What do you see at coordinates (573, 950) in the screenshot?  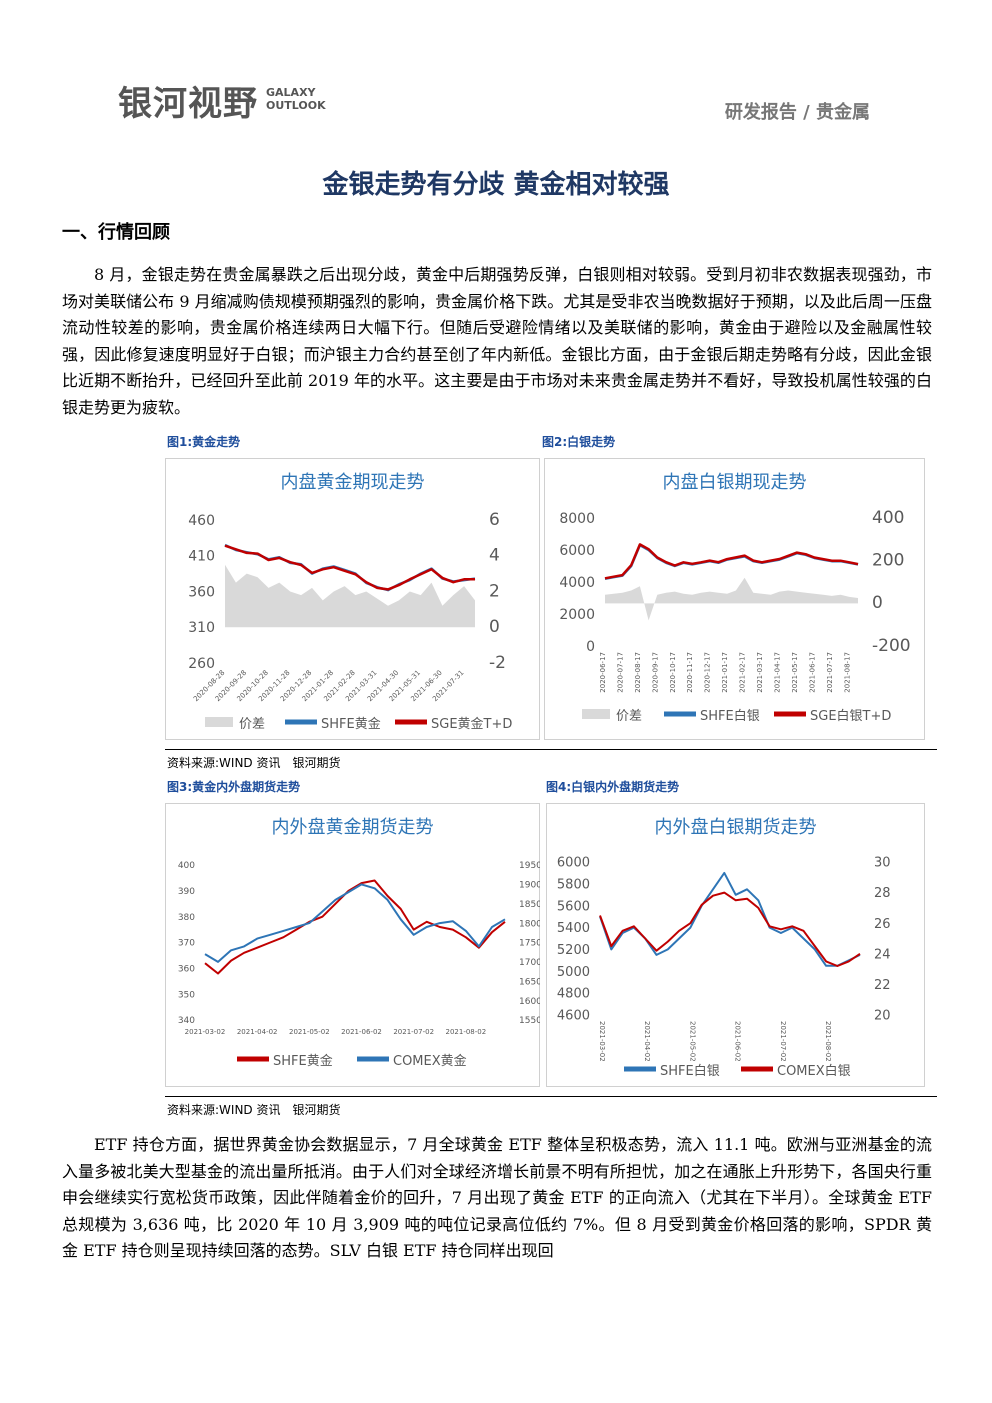 I see `y-tick-label: 5200` at bounding box center [573, 950].